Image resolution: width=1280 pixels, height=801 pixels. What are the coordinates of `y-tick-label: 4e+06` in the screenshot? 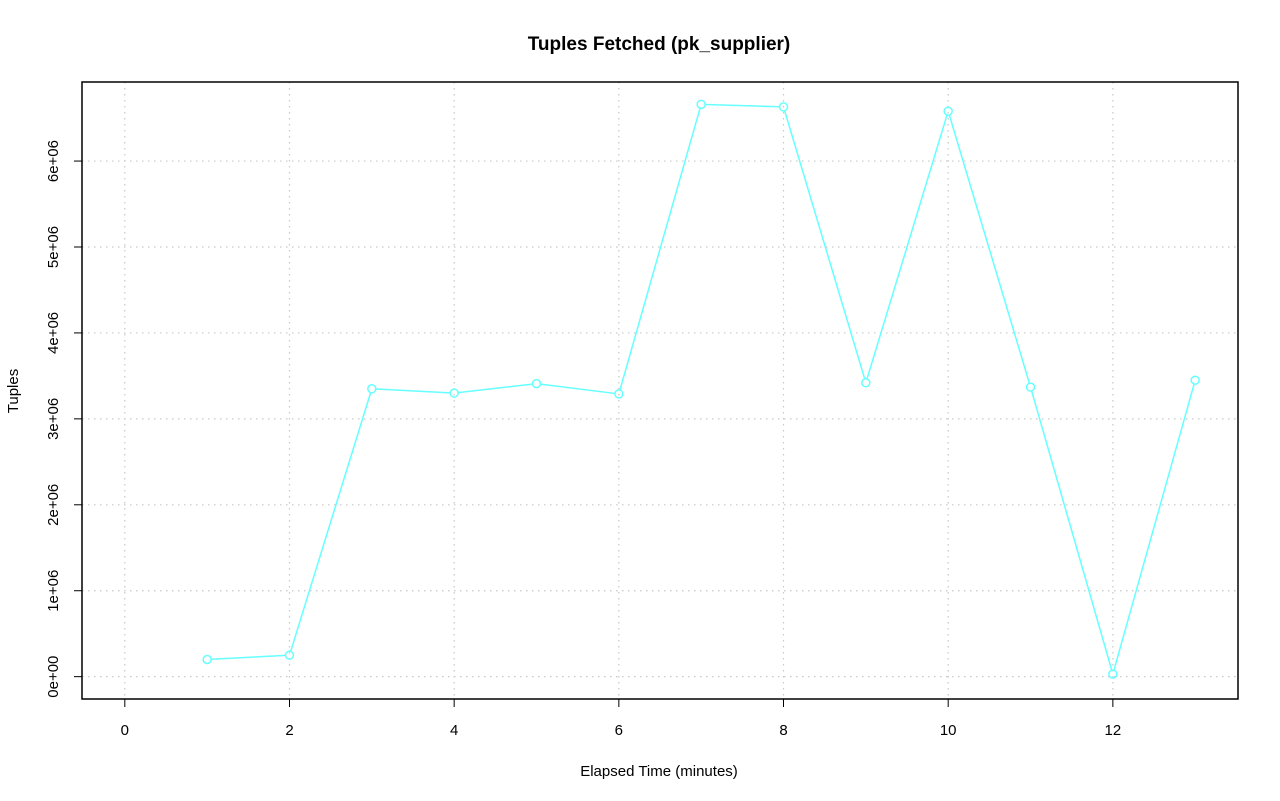 It's located at (53, 333).